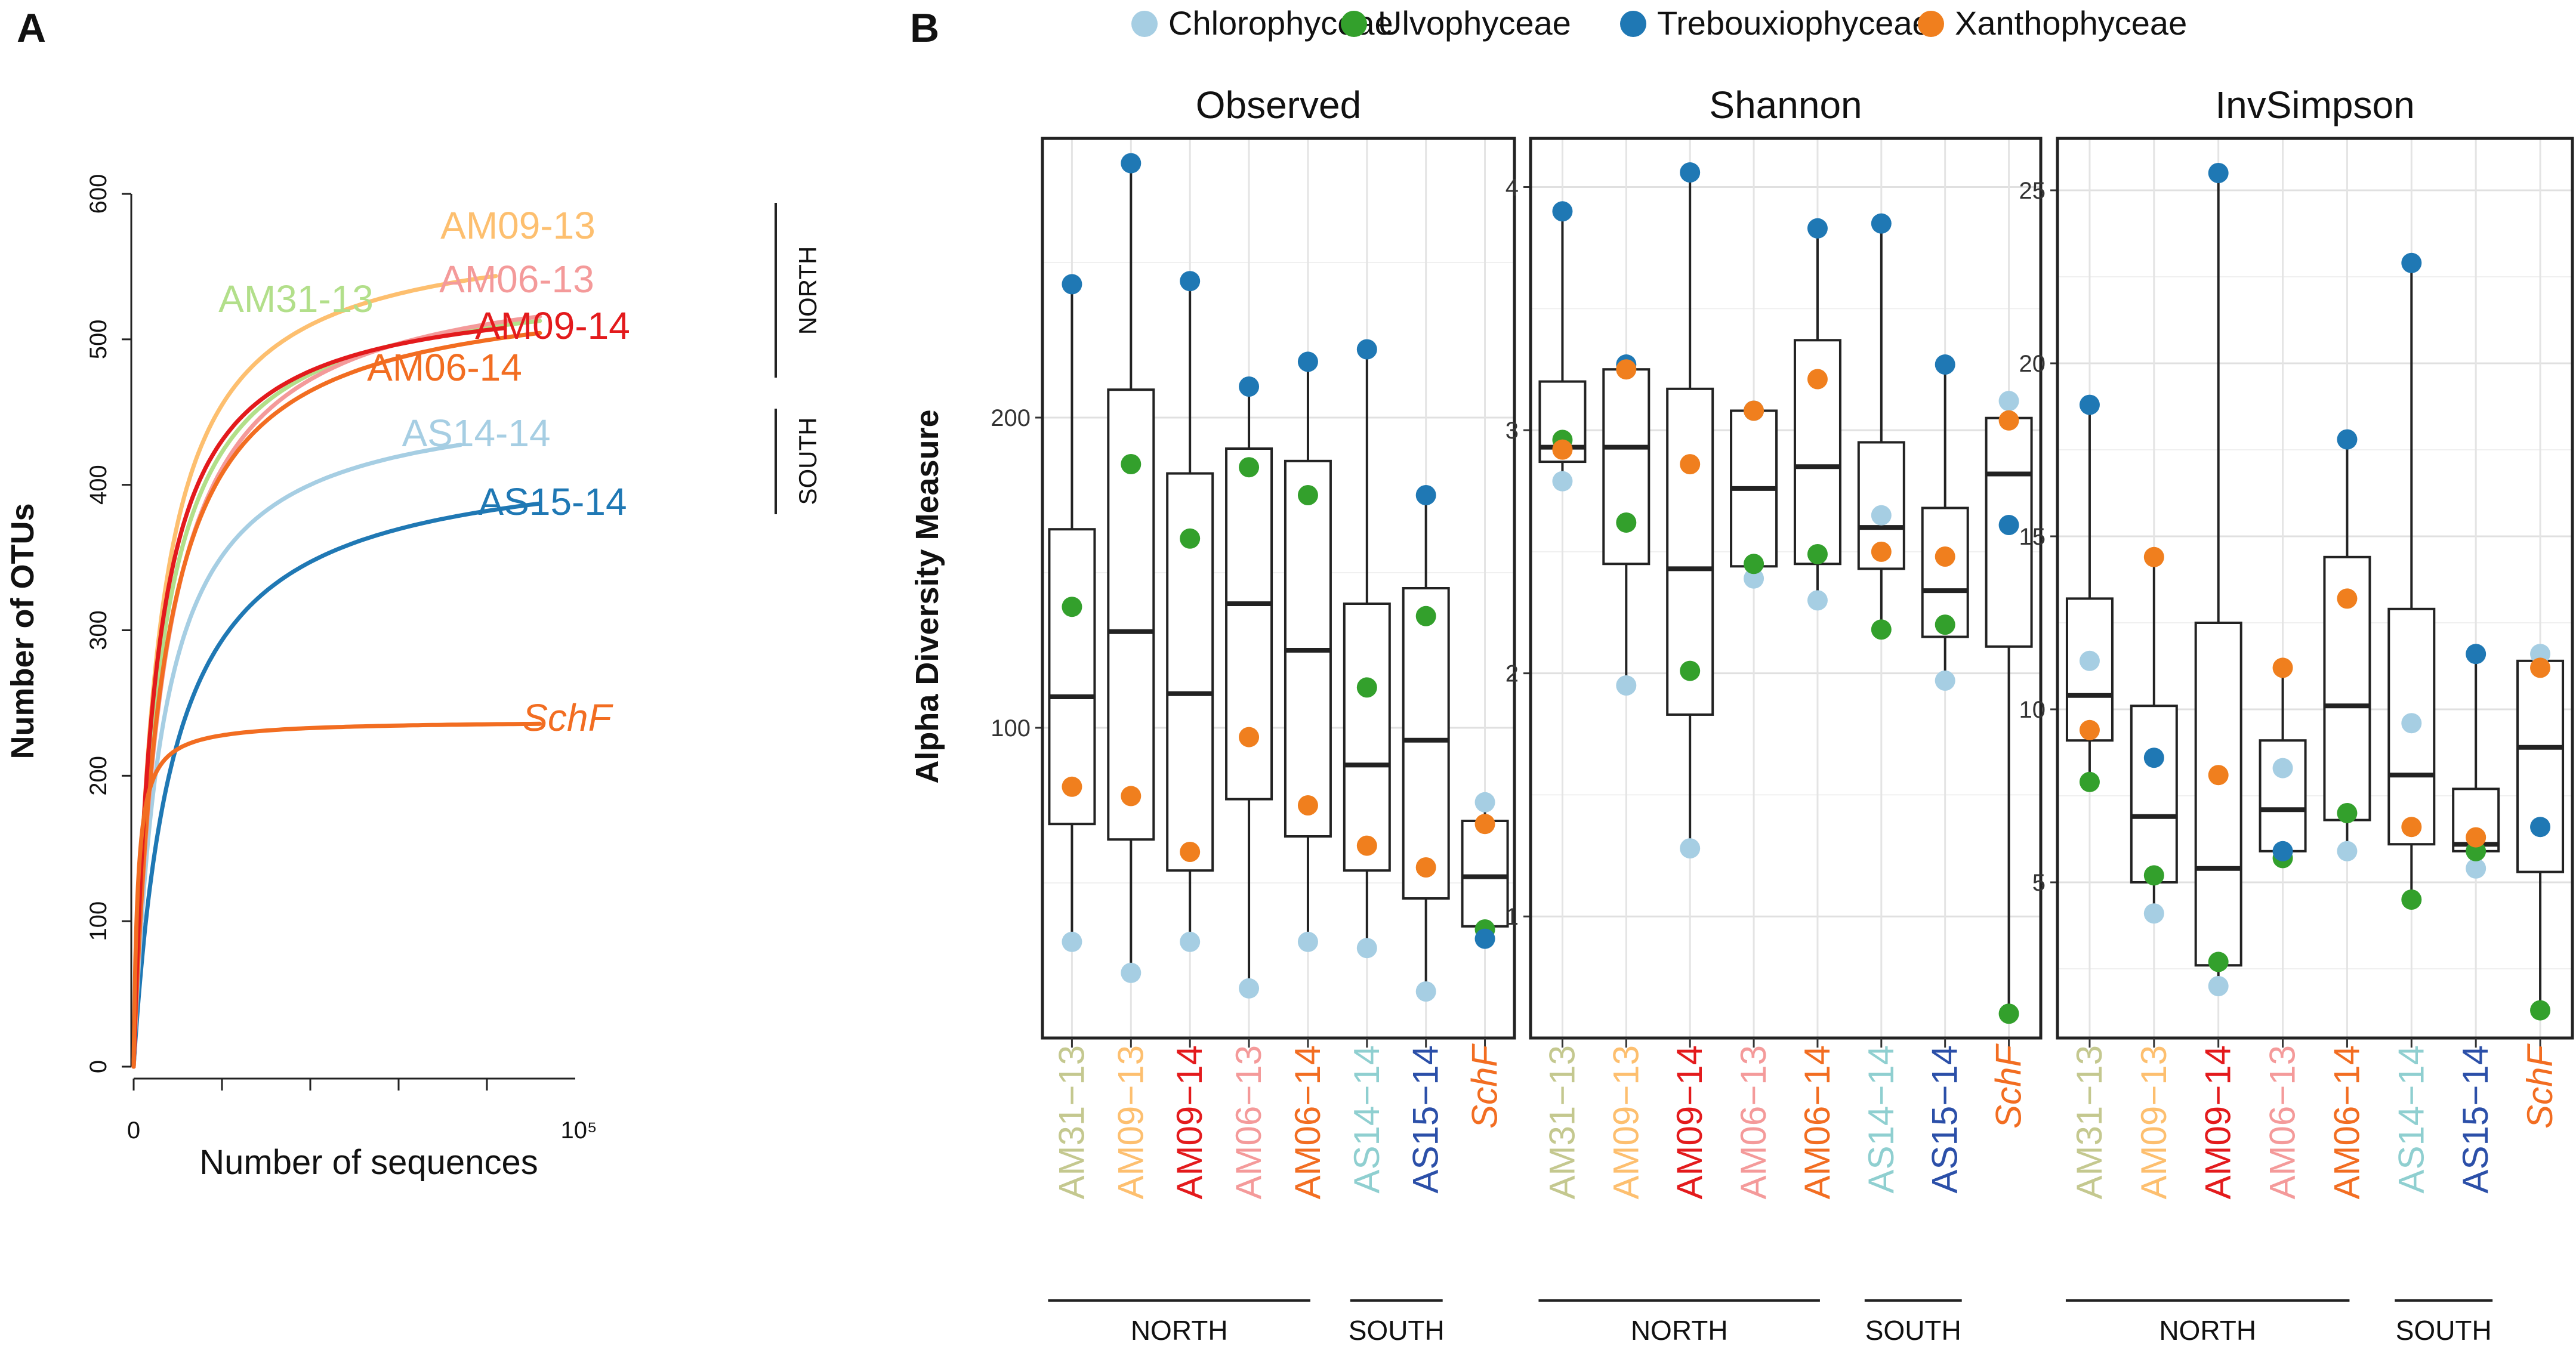 The width and height of the screenshot is (2576, 1353). I want to click on curve-label-AS14-14: AS14-14, so click(476, 433).